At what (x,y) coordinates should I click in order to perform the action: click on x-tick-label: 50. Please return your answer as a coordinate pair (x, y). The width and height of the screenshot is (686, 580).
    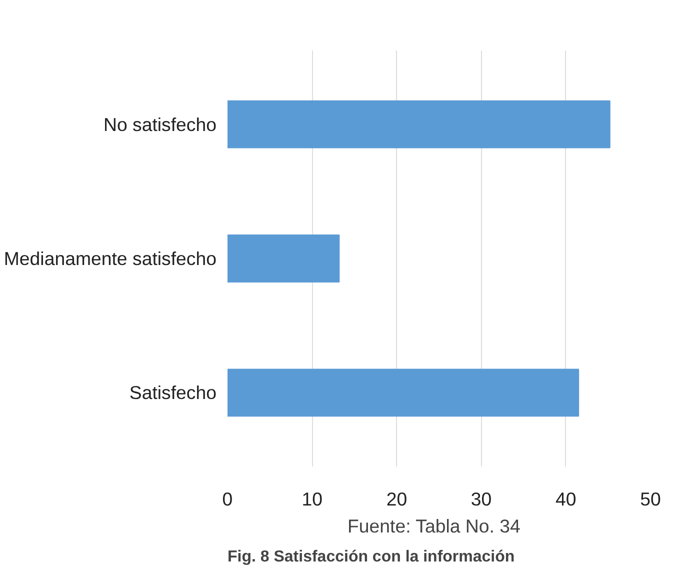
    Looking at the image, I should click on (650, 499).